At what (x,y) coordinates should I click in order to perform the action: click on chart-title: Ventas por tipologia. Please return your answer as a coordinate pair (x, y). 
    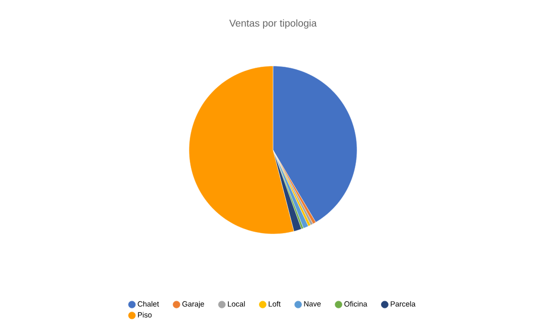
    Looking at the image, I should click on (273, 24).